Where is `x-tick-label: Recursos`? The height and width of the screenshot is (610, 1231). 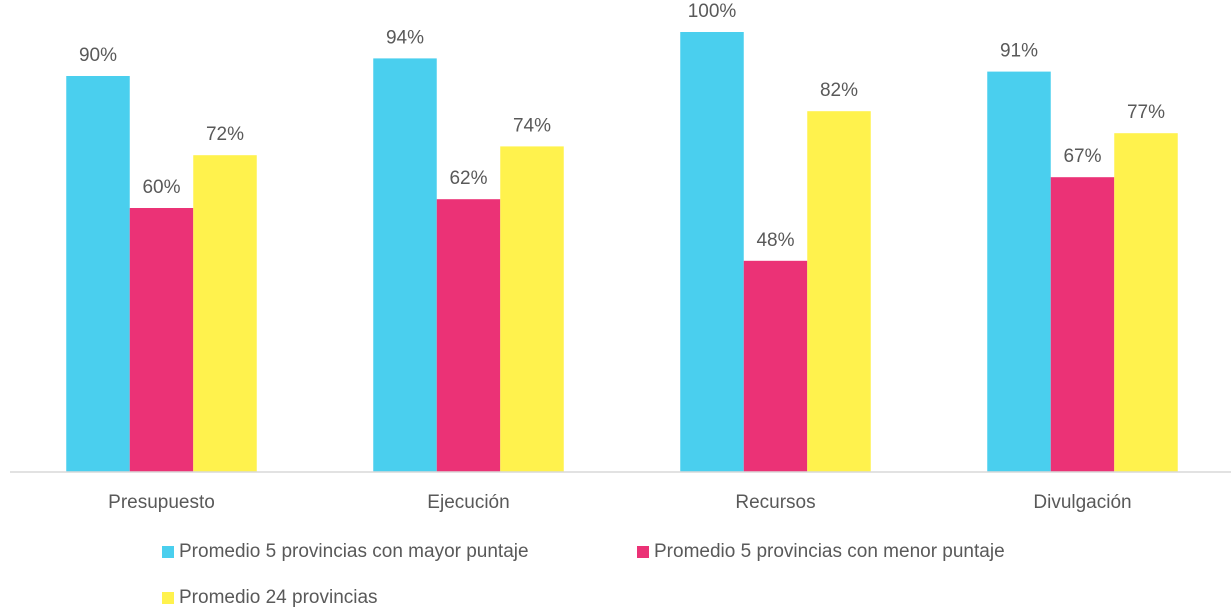 x-tick-label: Recursos is located at coordinates (775, 502).